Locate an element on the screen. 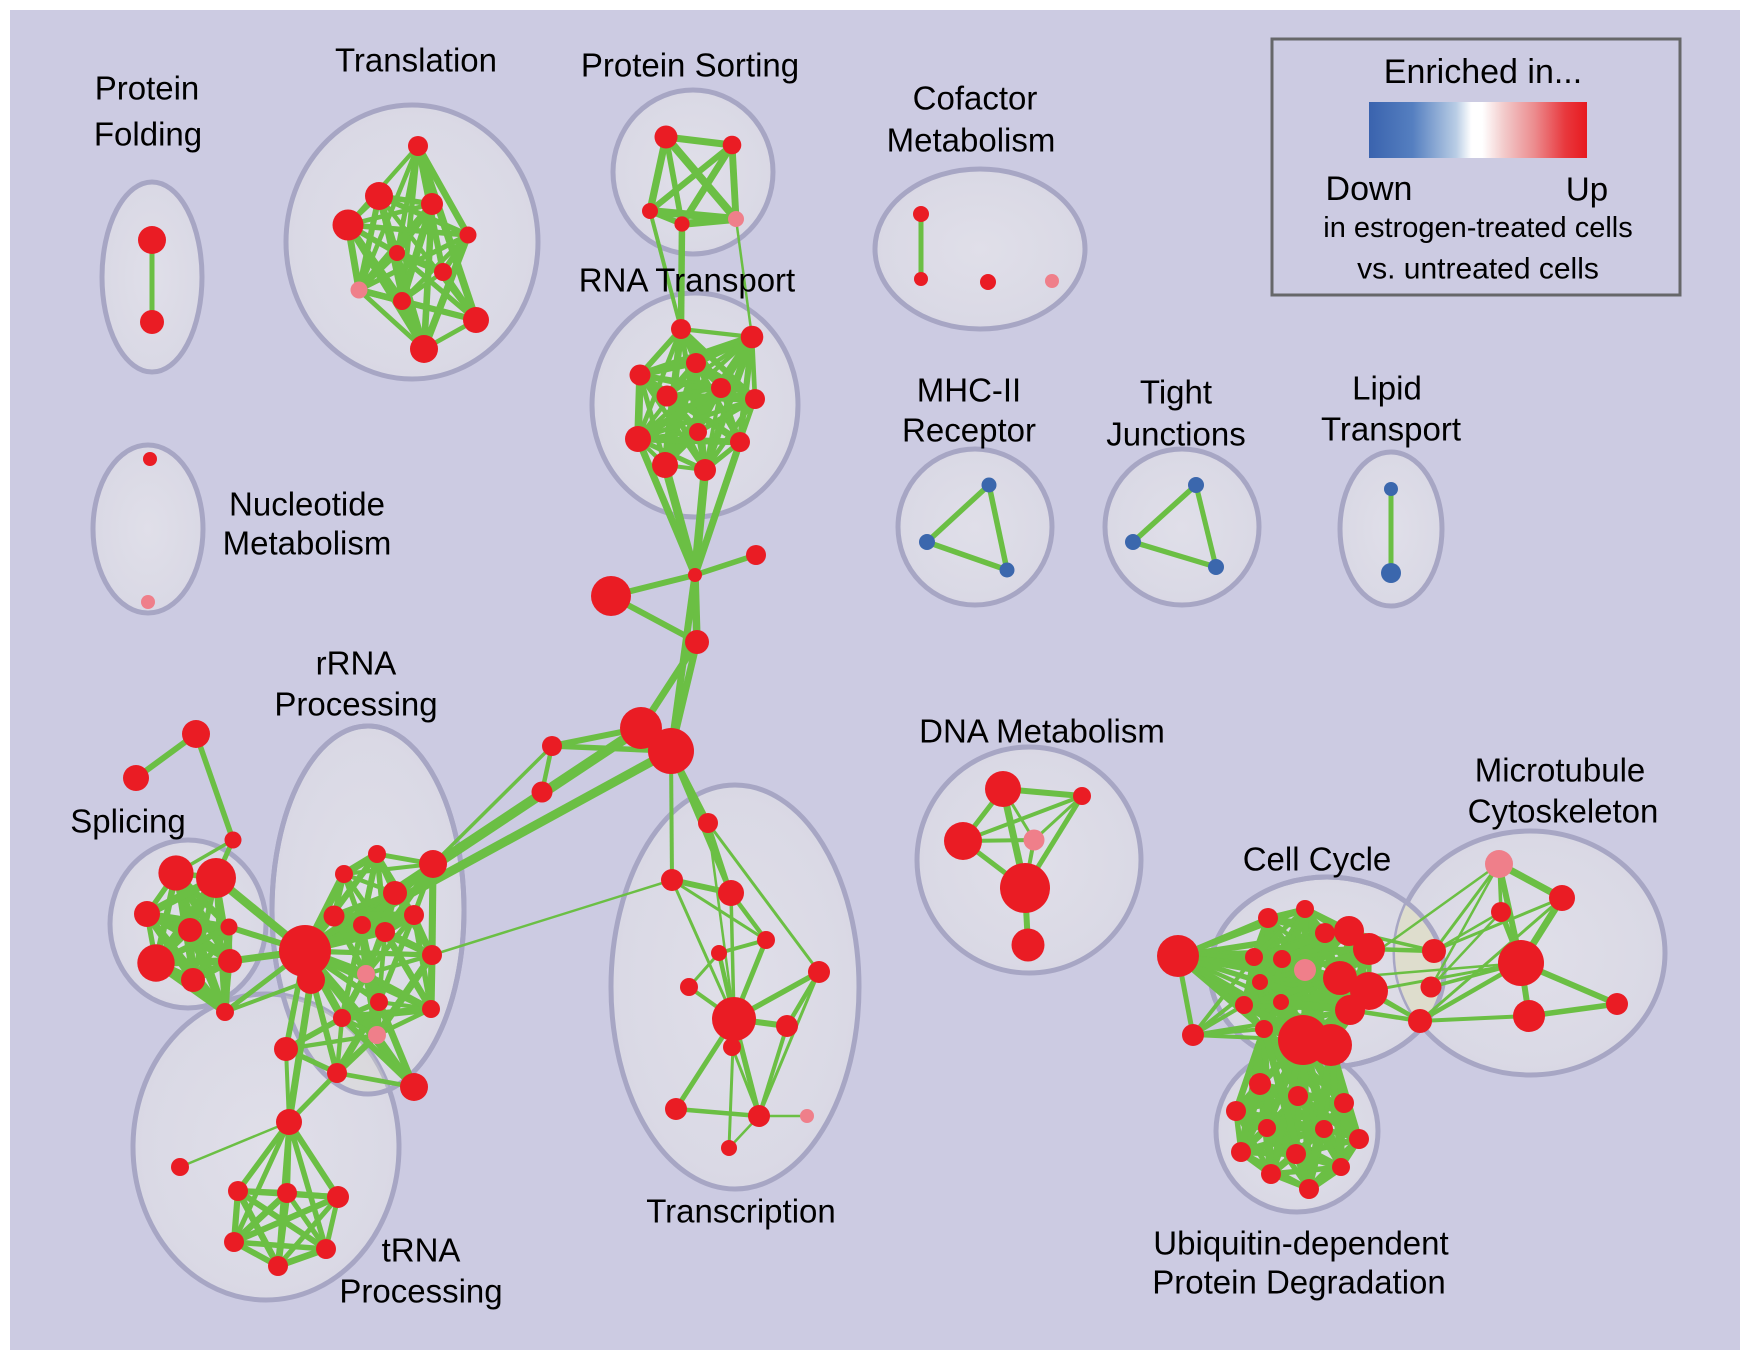  svg-text: Folding is located at coordinates (148, 134).